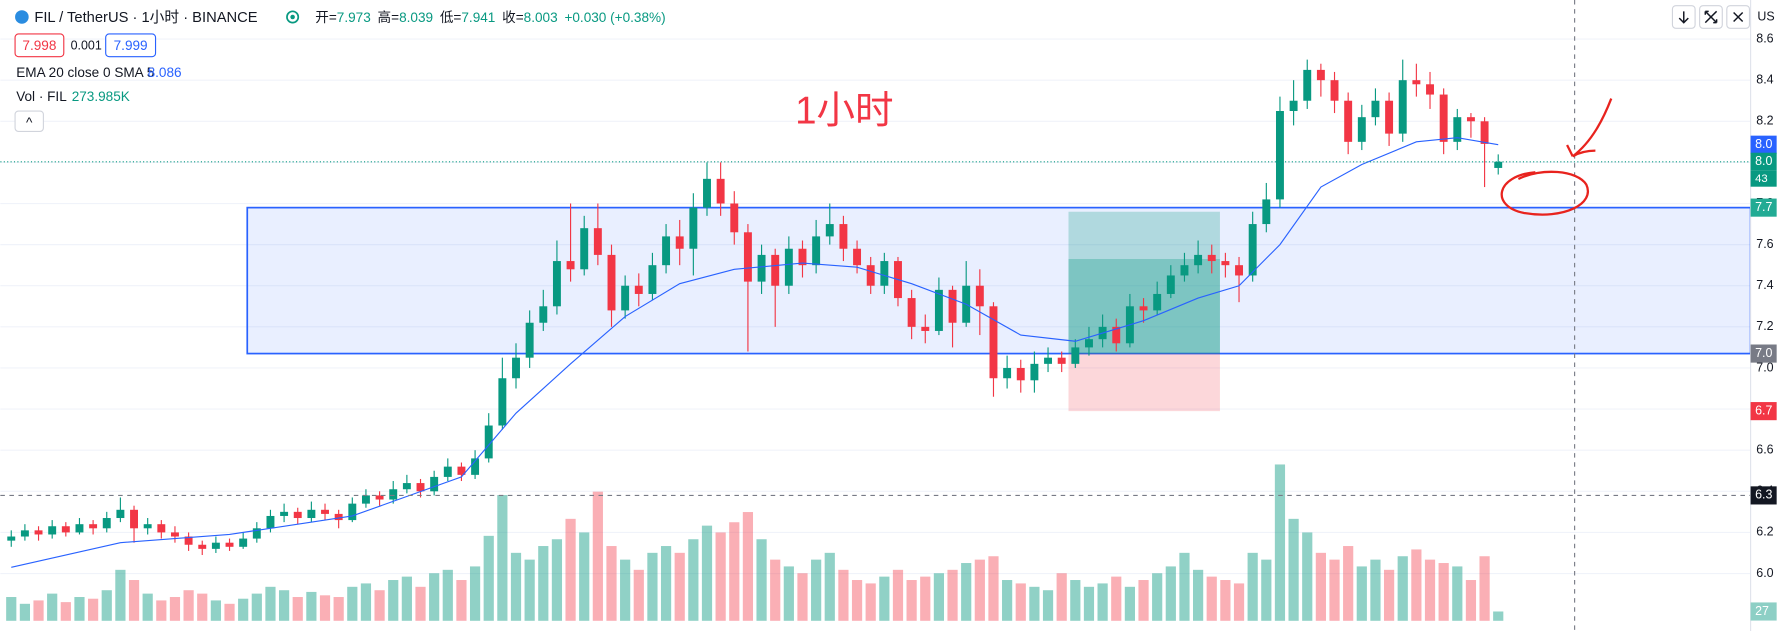 The image size is (1777, 631). Describe the element at coordinates (1764, 326) in the screenshot. I see `y-tick-label: 7.2` at that location.